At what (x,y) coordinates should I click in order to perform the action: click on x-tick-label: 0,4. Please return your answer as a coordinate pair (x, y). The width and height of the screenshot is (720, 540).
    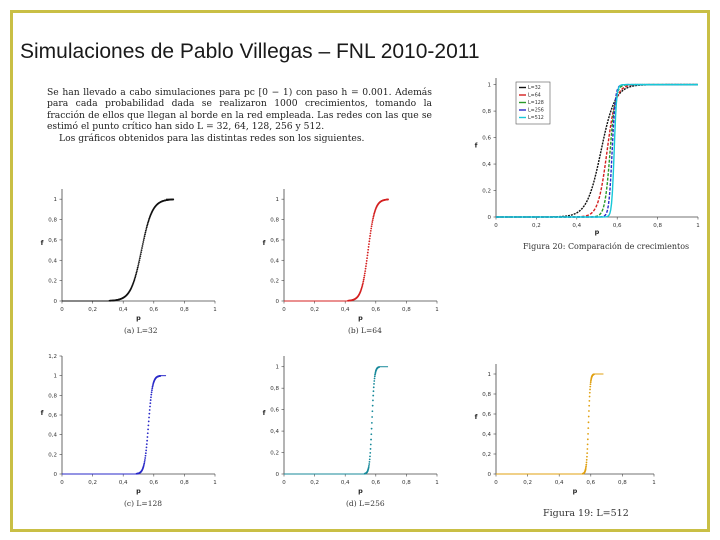
    Looking at the image, I should click on (123, 310).